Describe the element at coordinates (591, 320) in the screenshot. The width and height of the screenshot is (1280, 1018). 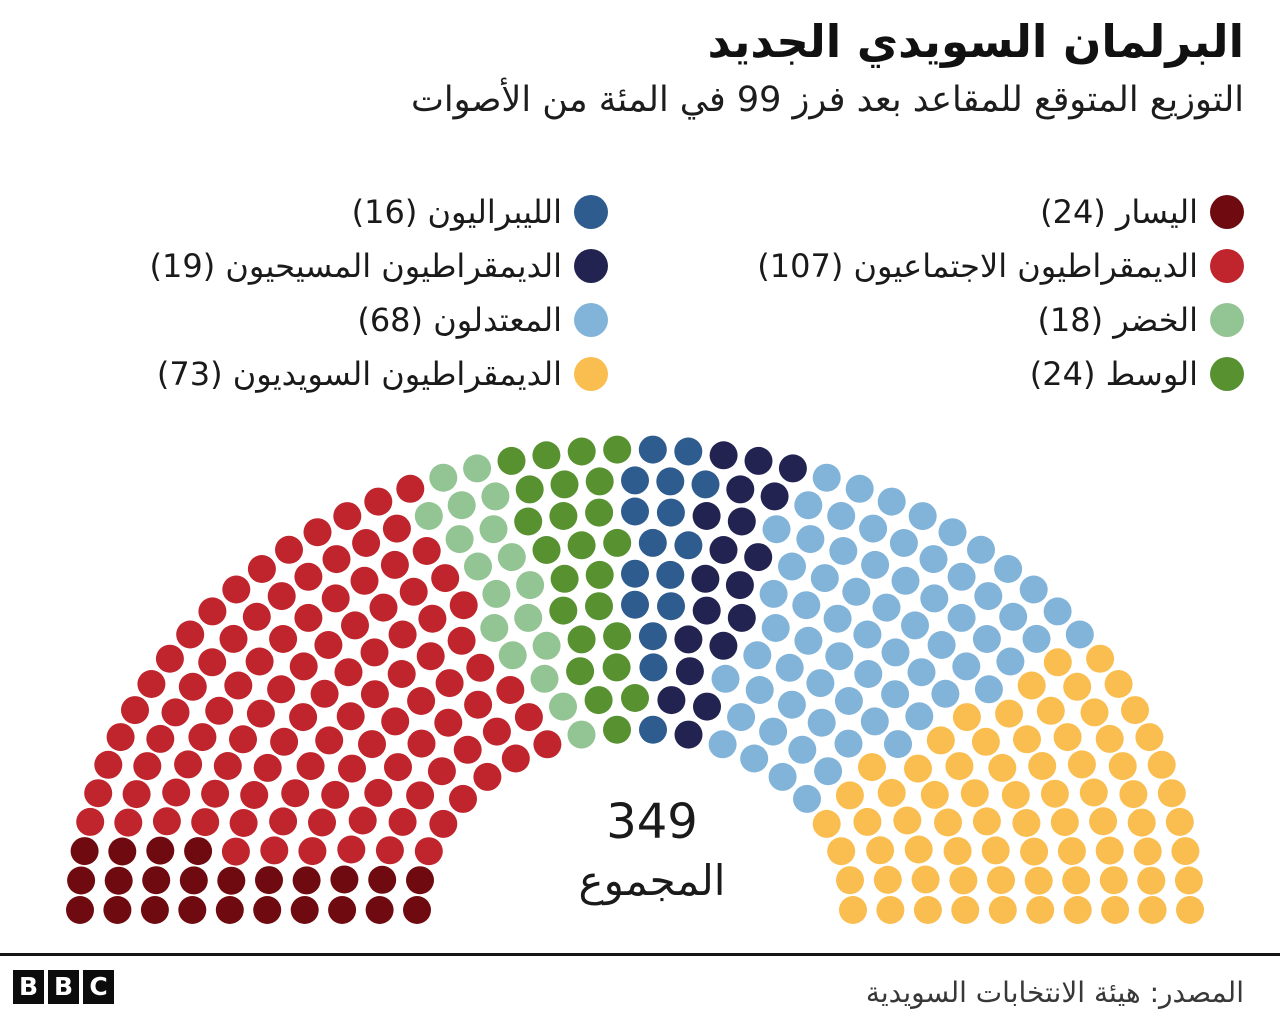
I see `legend-dot` at that location.